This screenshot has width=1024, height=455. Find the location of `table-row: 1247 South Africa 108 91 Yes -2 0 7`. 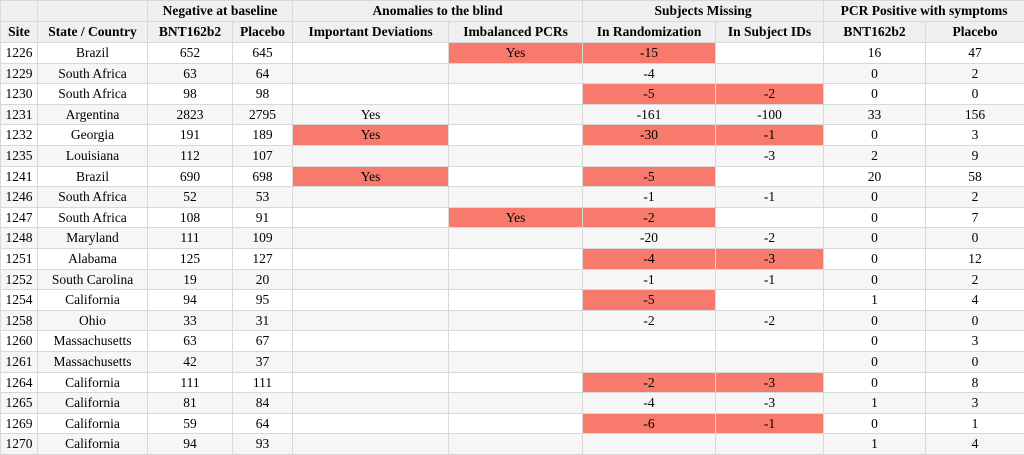

table-row: 1247 South Africa 108 91 Yes -2 0 7 is located at coordinates (512, 217).